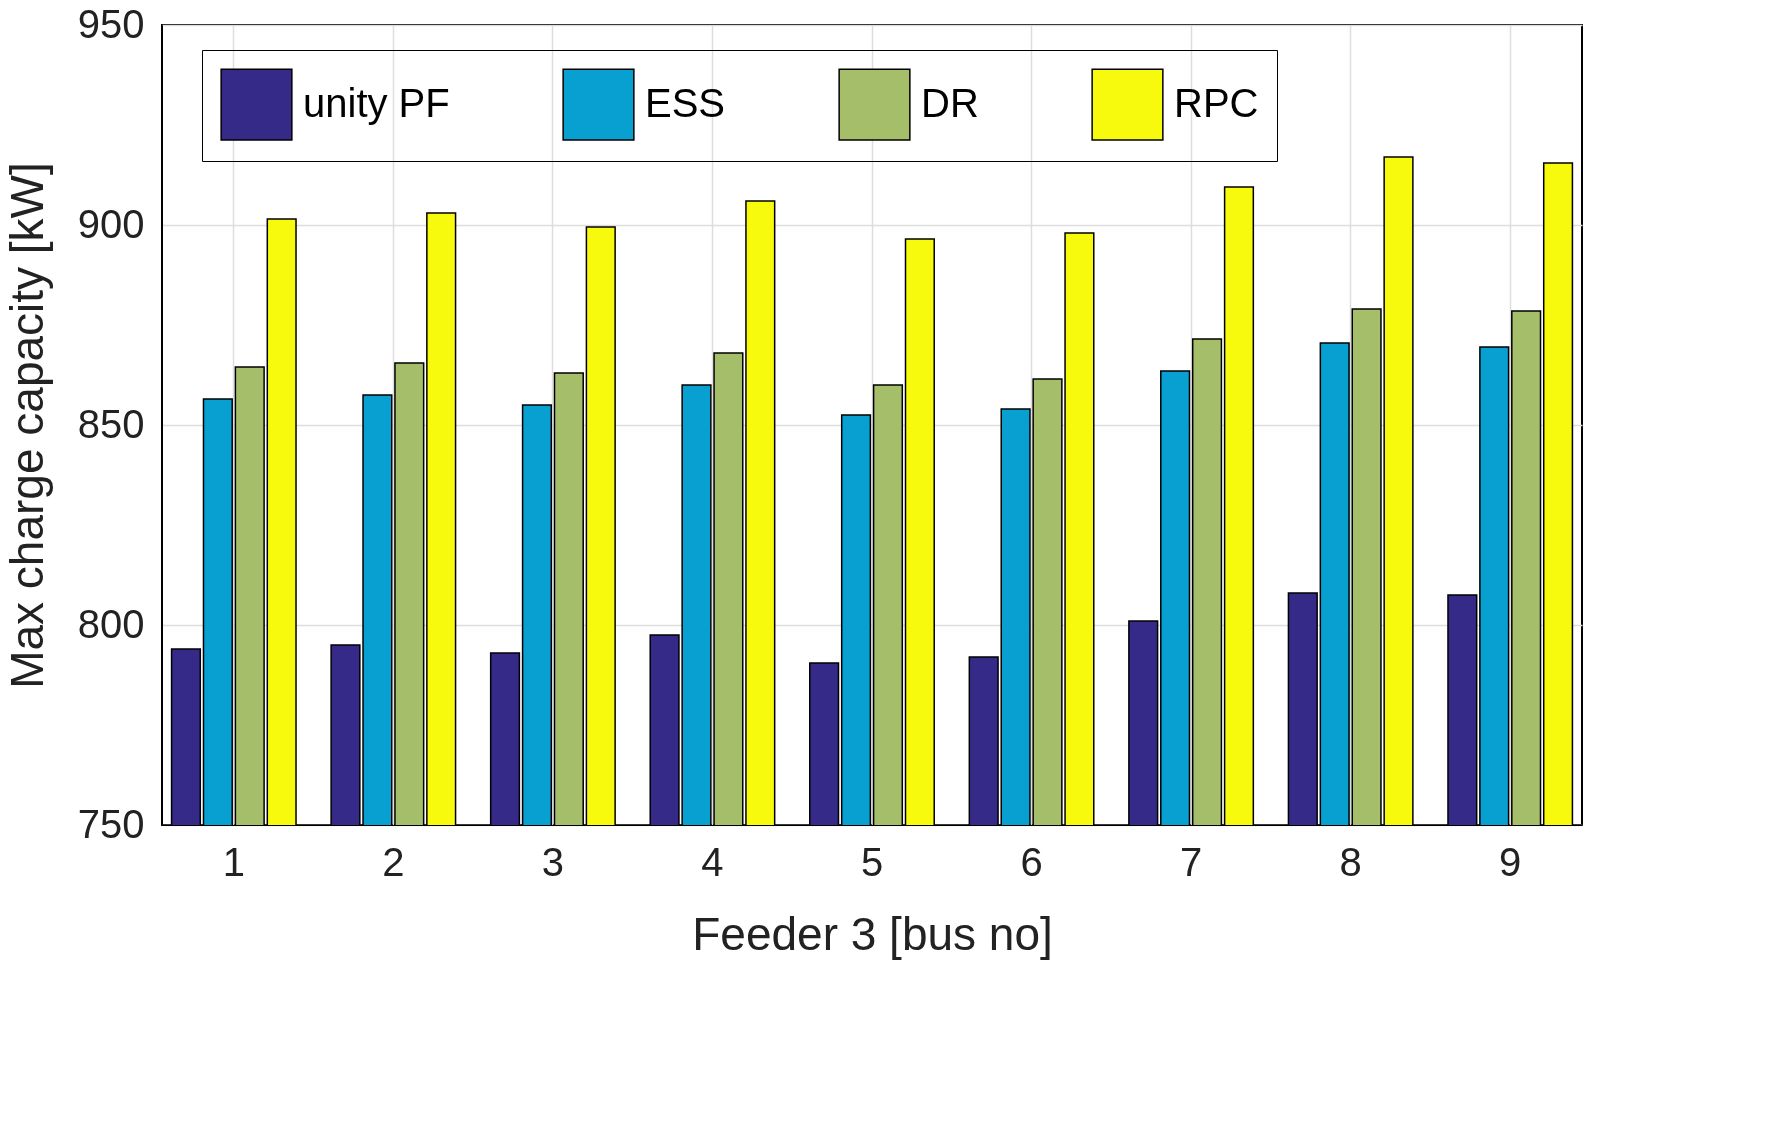 The image size is (1778, 1123). I want to click on y-tick-label: 900, so click(111, 223).